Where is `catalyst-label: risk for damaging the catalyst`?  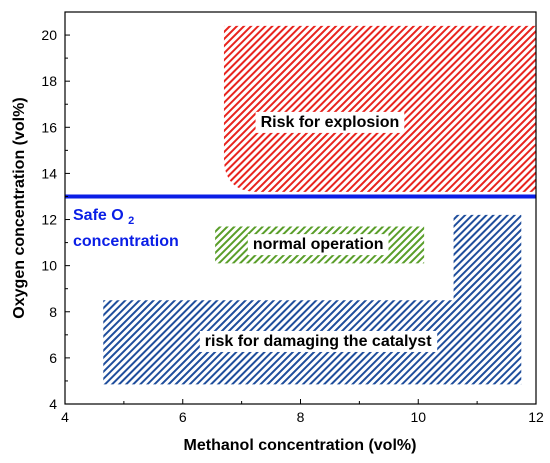
catalyst-label: risk for damaging the catalyst is located at coordinates (318, 341).